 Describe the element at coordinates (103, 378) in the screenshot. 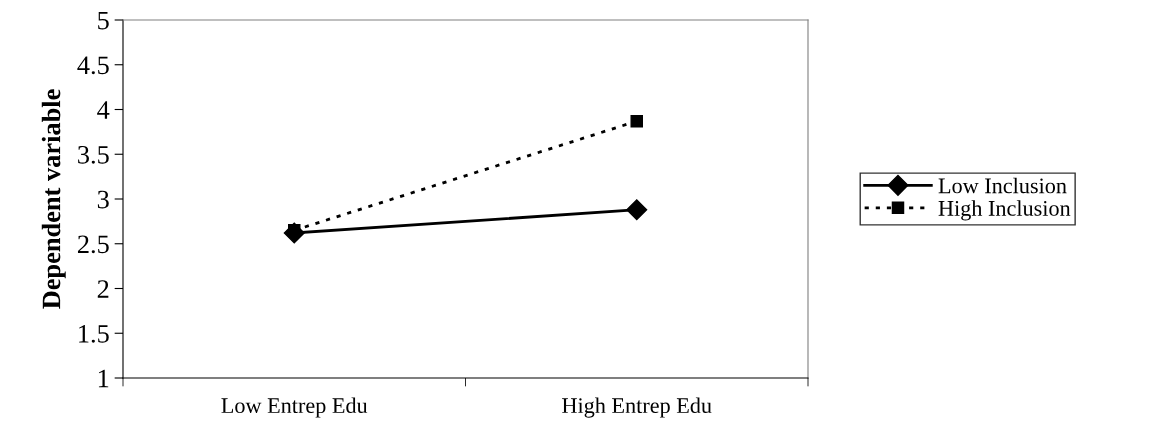

I see `y-tick-label: 1` at that location.